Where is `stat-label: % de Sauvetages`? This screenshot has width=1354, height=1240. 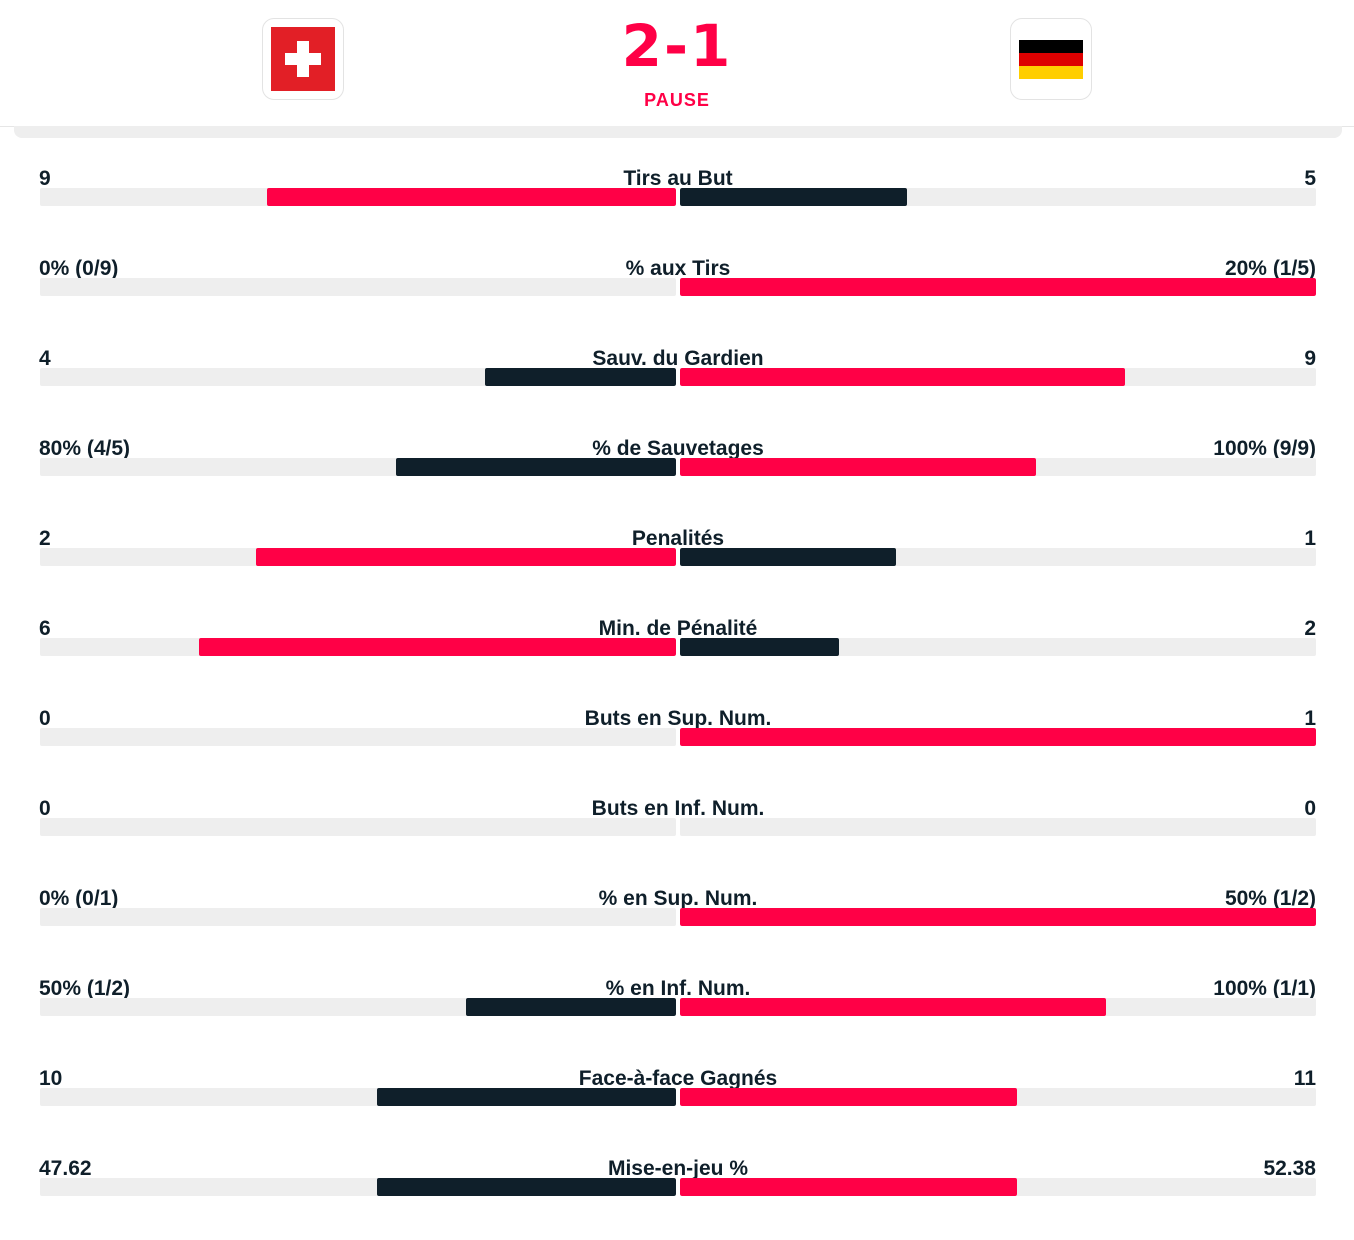 stat-label: % de Sauvetages is located at coordinates (678, 448).